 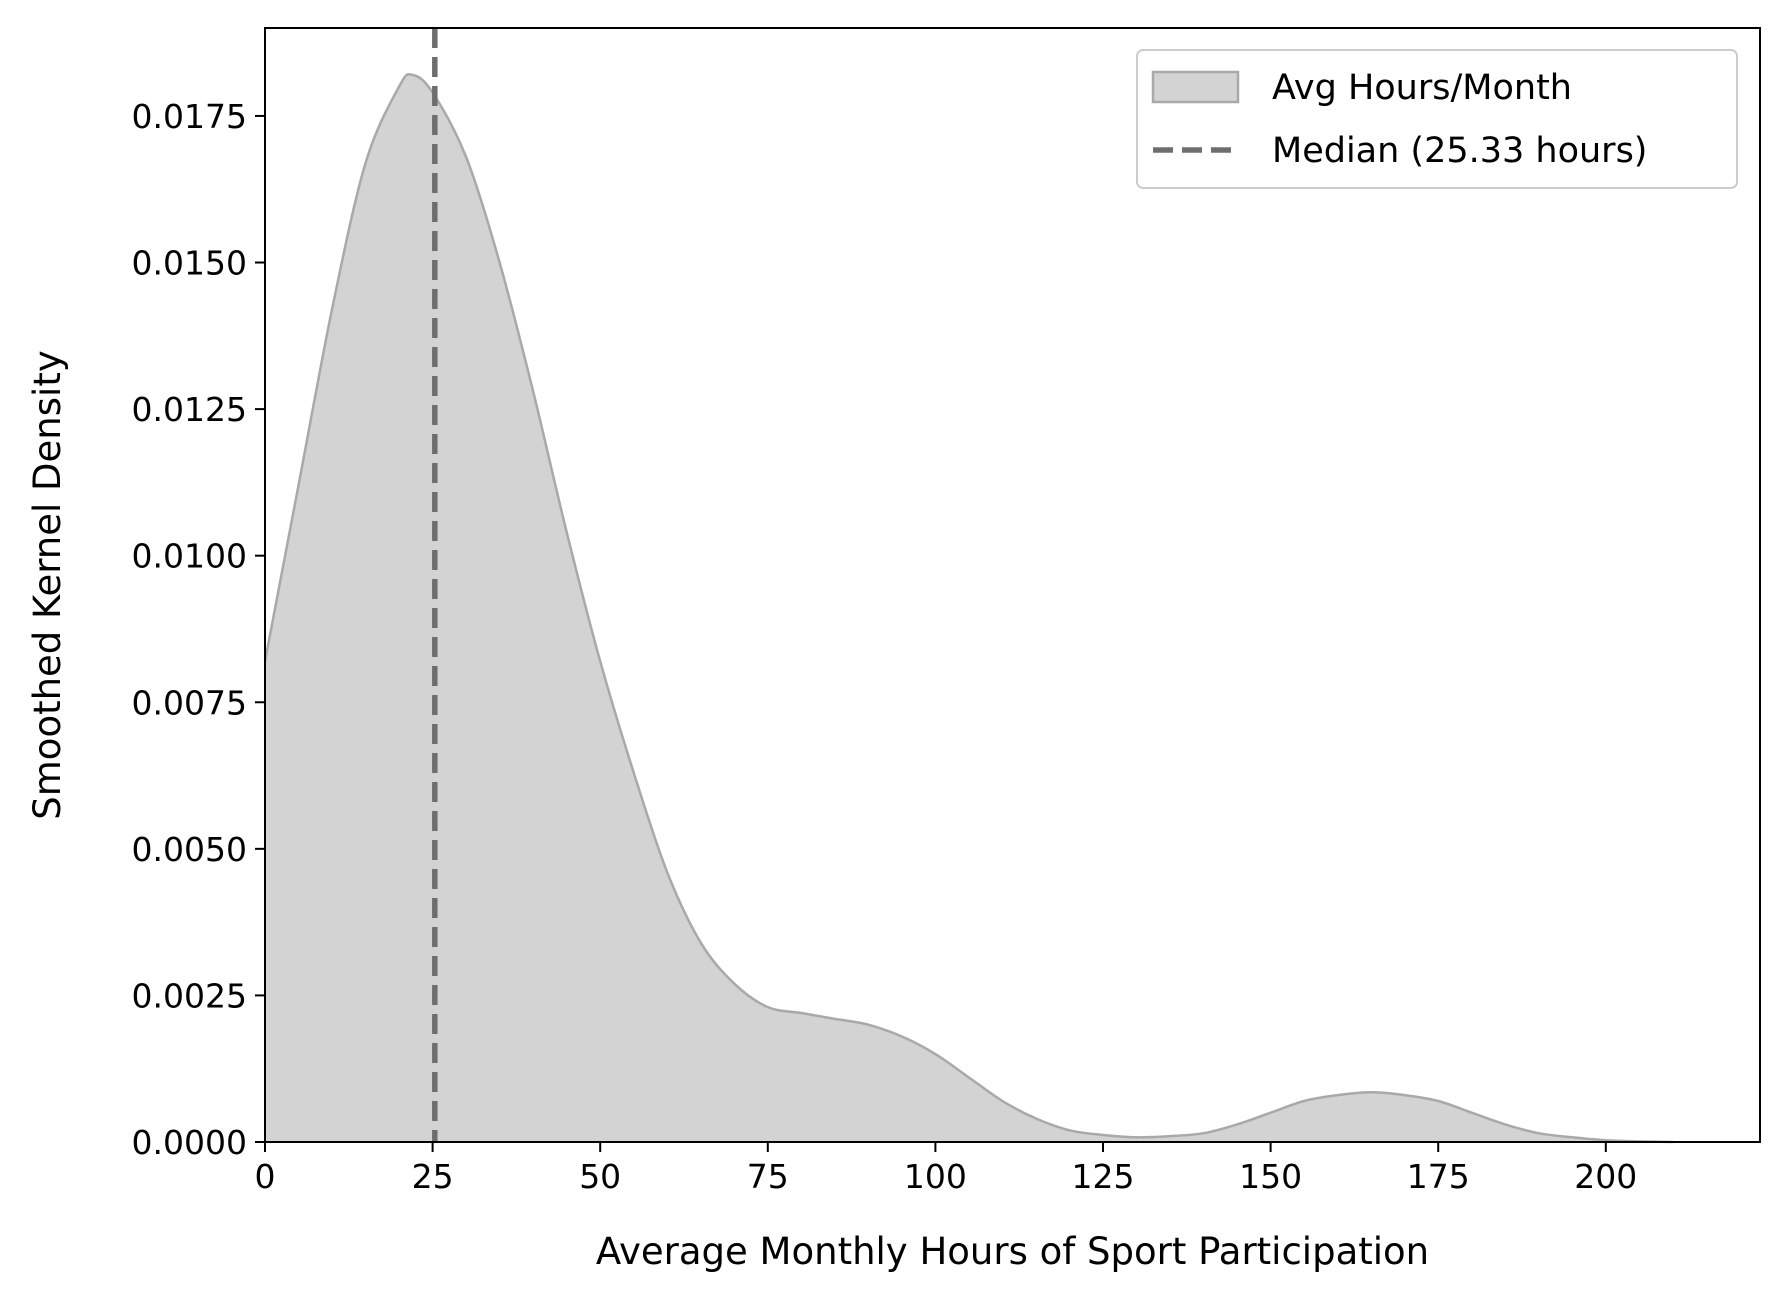 I want to click on x-tick-label: 150, so click(x=1270, y=1176).